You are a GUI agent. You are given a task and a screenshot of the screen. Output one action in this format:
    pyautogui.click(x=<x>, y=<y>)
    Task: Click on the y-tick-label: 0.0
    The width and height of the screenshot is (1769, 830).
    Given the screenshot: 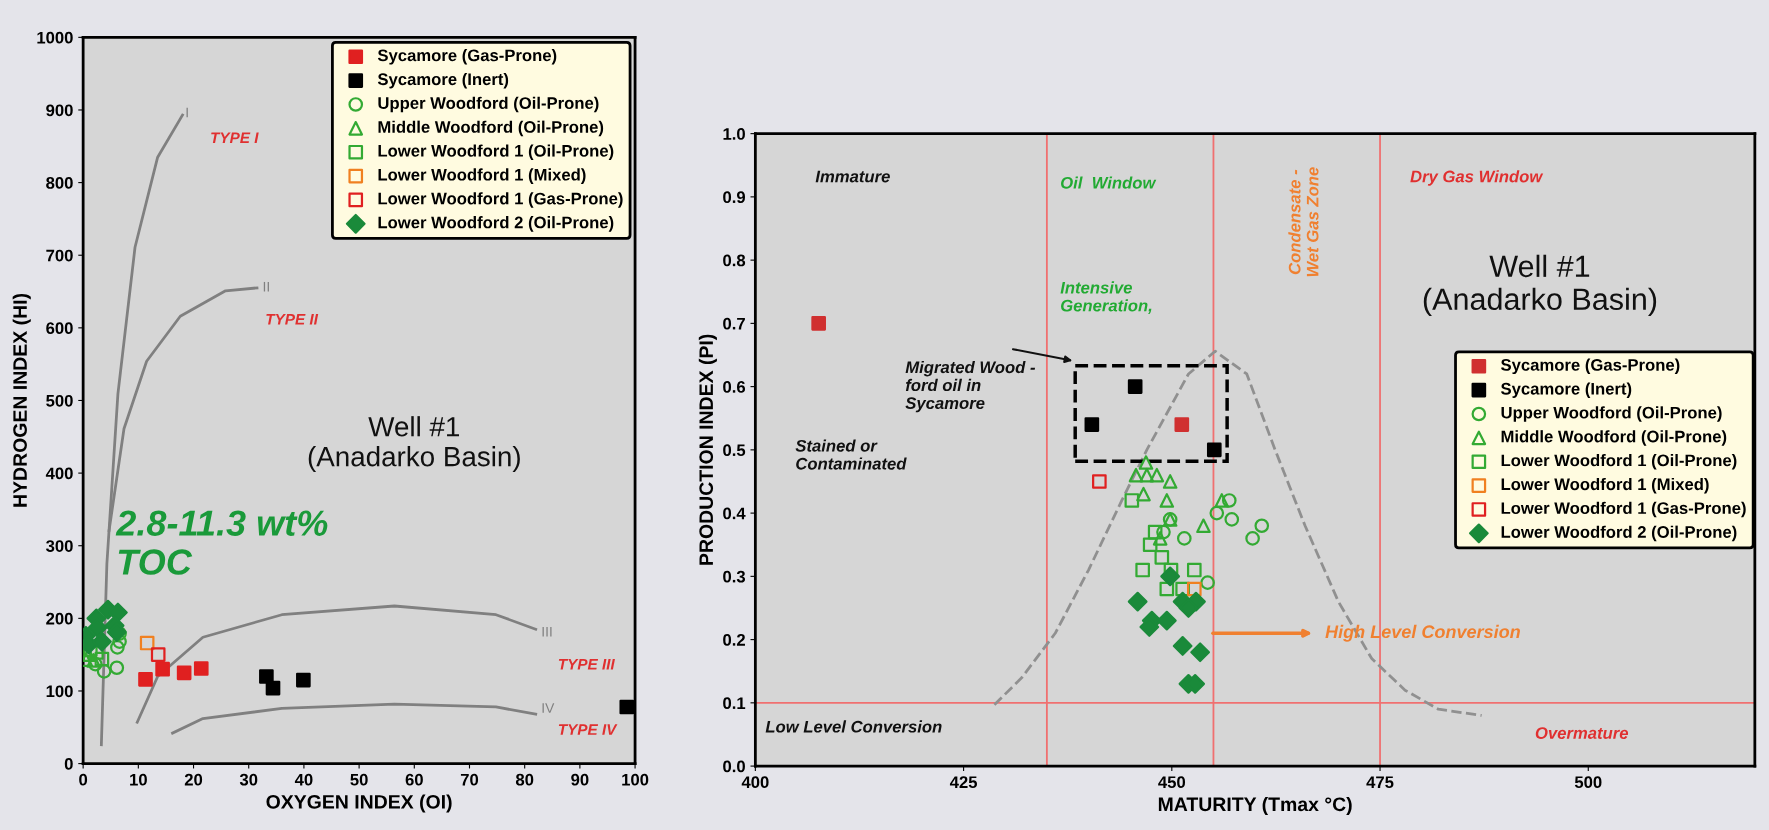 What is the action you would take?
    pyautogui.click(x=734, y=766)
    